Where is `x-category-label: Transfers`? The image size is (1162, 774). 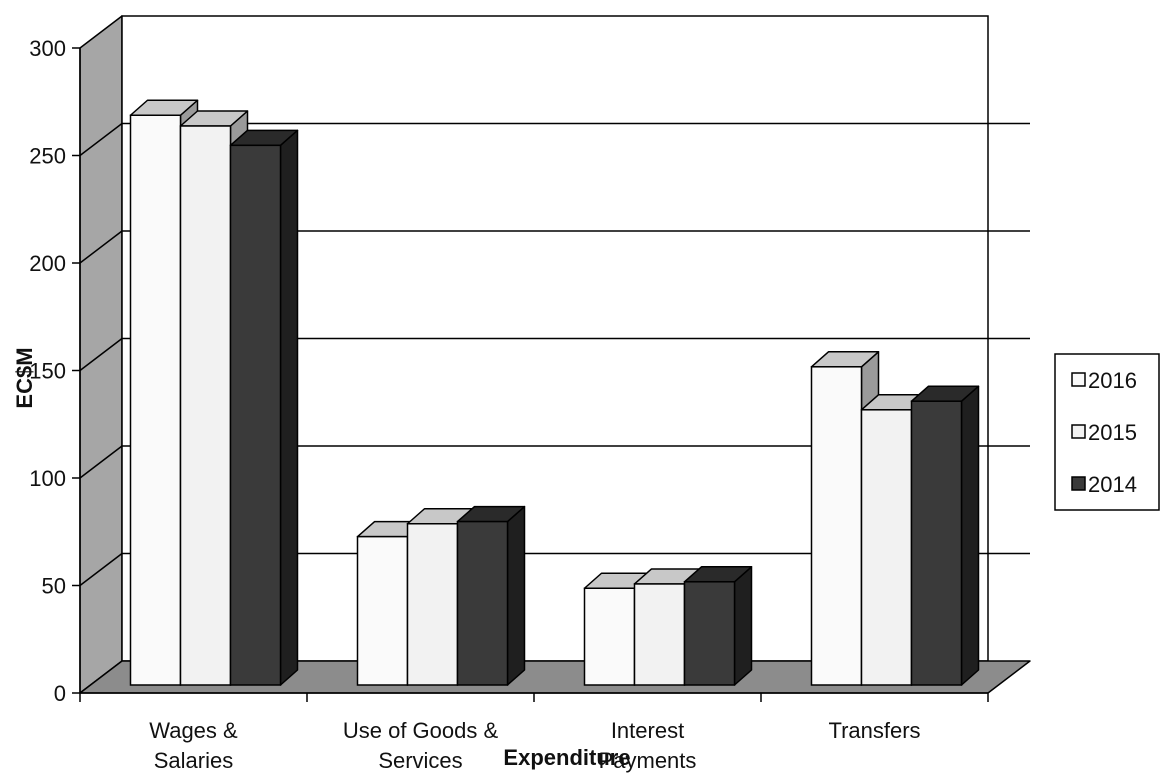 x-category-label: Transfers is located at coordinates (874, 730).